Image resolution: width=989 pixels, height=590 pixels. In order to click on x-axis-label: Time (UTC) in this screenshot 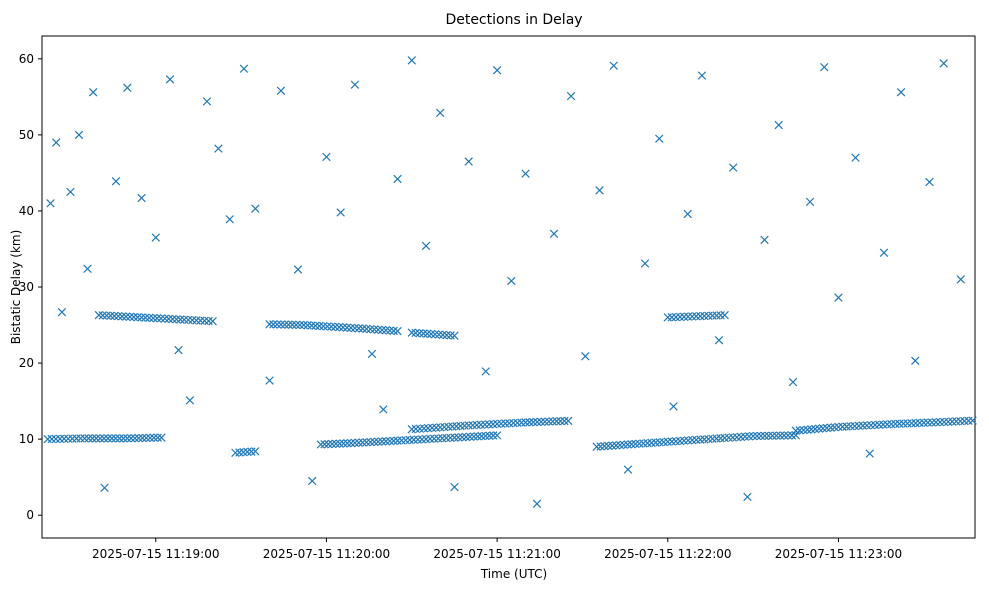, I will do `click(513, 574)`.